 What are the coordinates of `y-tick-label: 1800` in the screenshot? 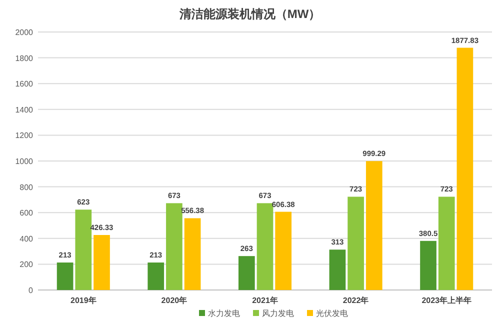 It's located at (24, 58).